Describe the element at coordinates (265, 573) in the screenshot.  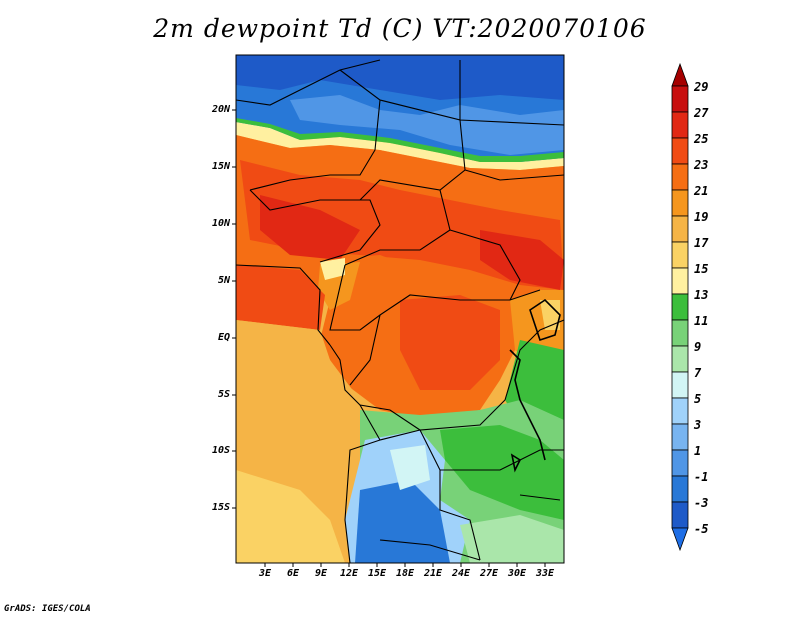
I see `lon-label-3e: 3E` at that location.